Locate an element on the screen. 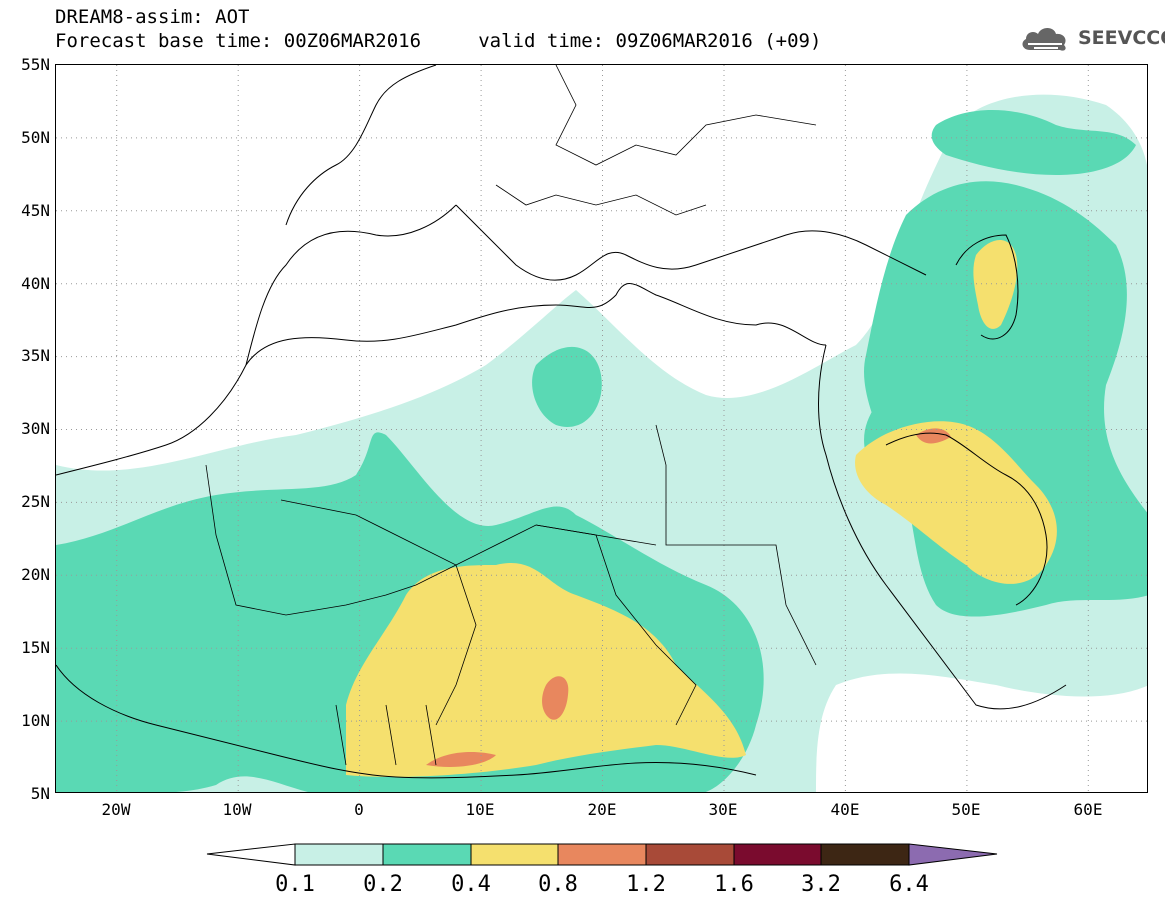 The image size is (1165, 905). lat-label: 40N is located at coordinates (35, 283).